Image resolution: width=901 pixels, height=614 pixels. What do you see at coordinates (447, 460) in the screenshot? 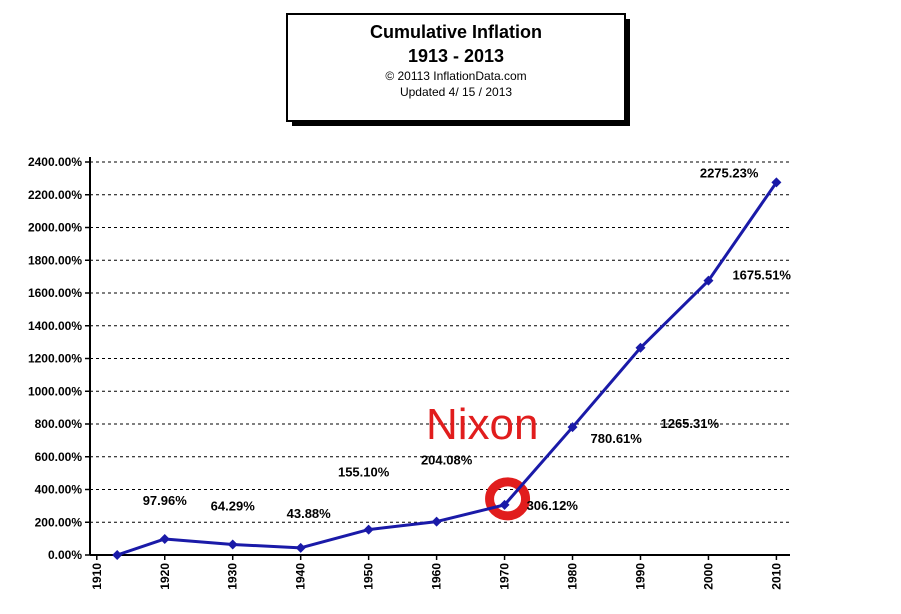
I see `data-label: 204.08%` at bounding box center [447, 460].